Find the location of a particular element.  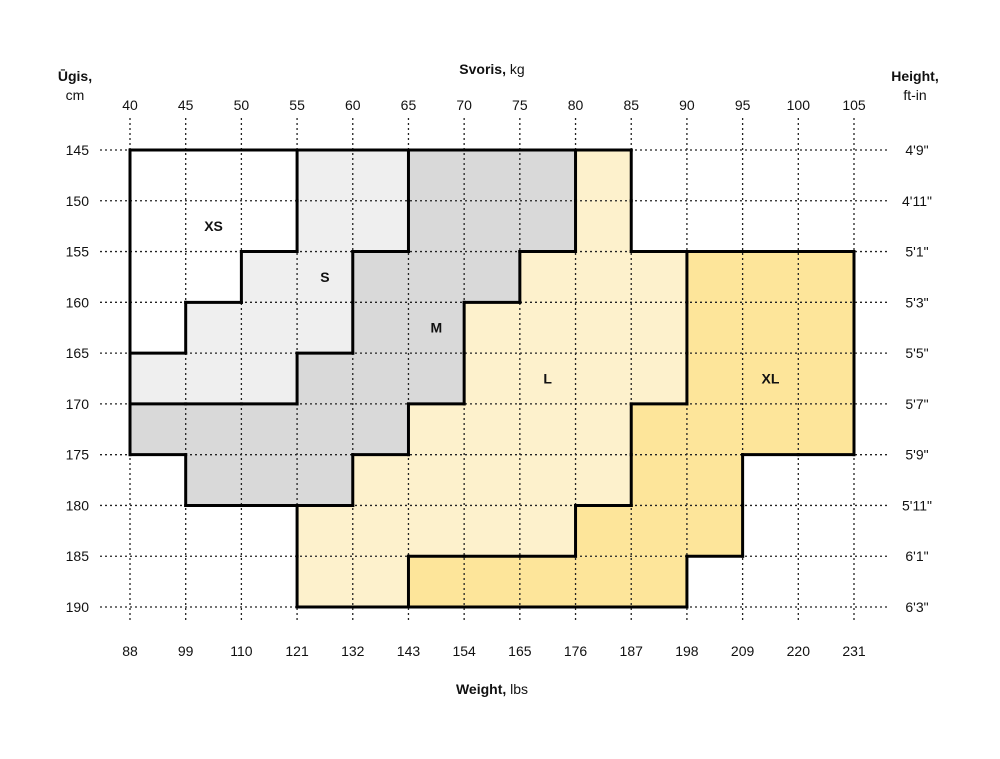

x-tick-kg: 50 is located at coordinates (242, 105).